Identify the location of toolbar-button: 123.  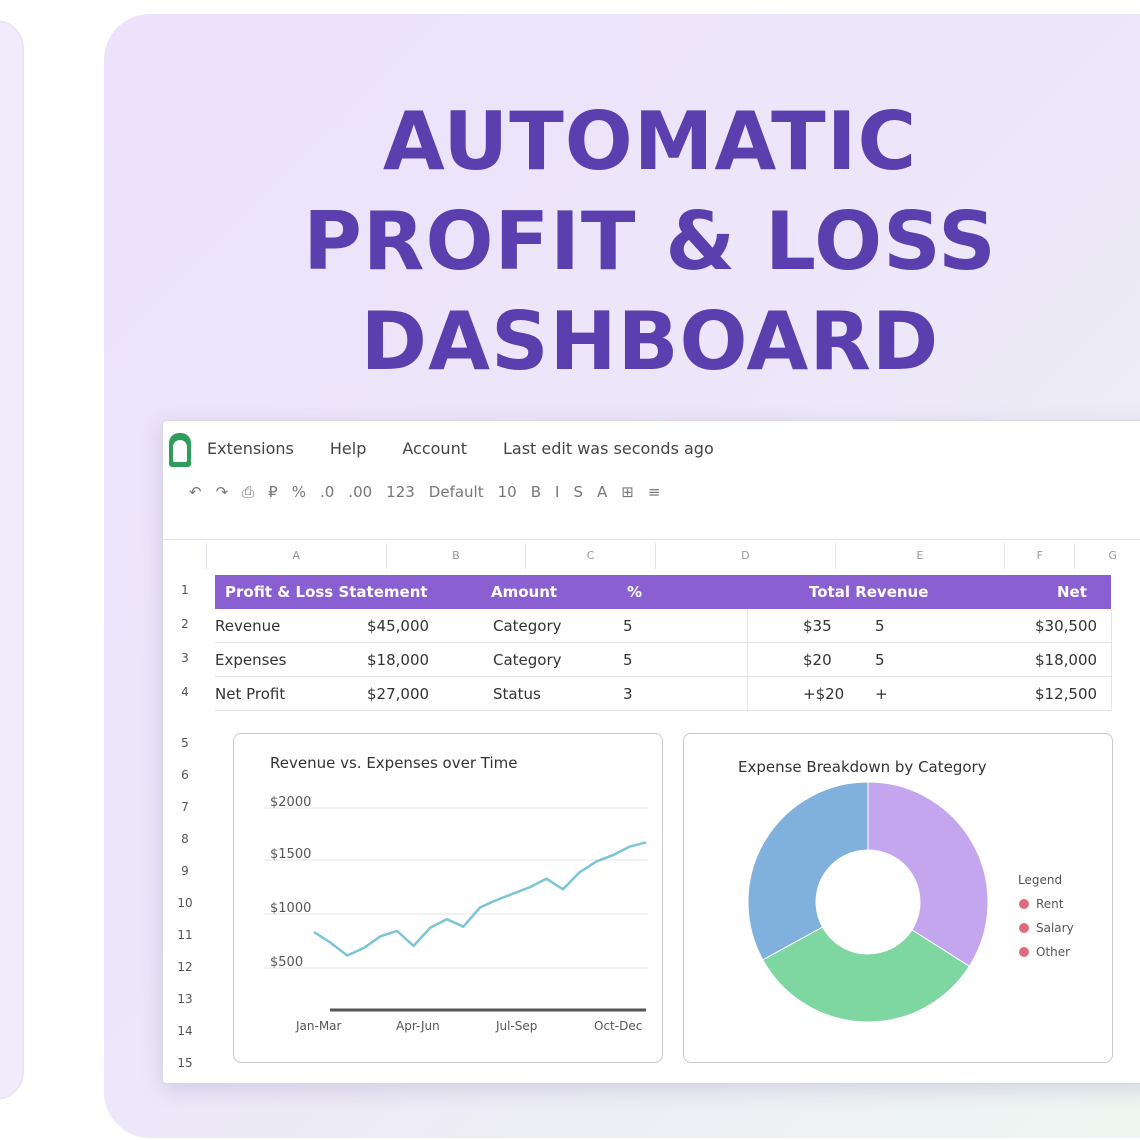
(400, 492).